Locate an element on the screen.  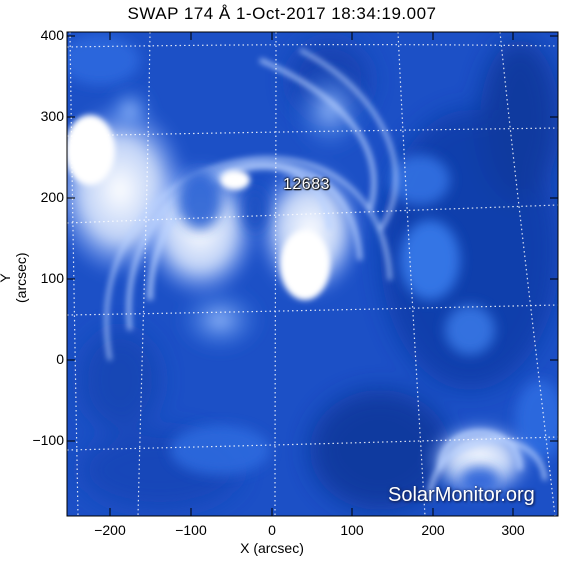
y-tick-label: 0 is located at coordinates (60, 359).